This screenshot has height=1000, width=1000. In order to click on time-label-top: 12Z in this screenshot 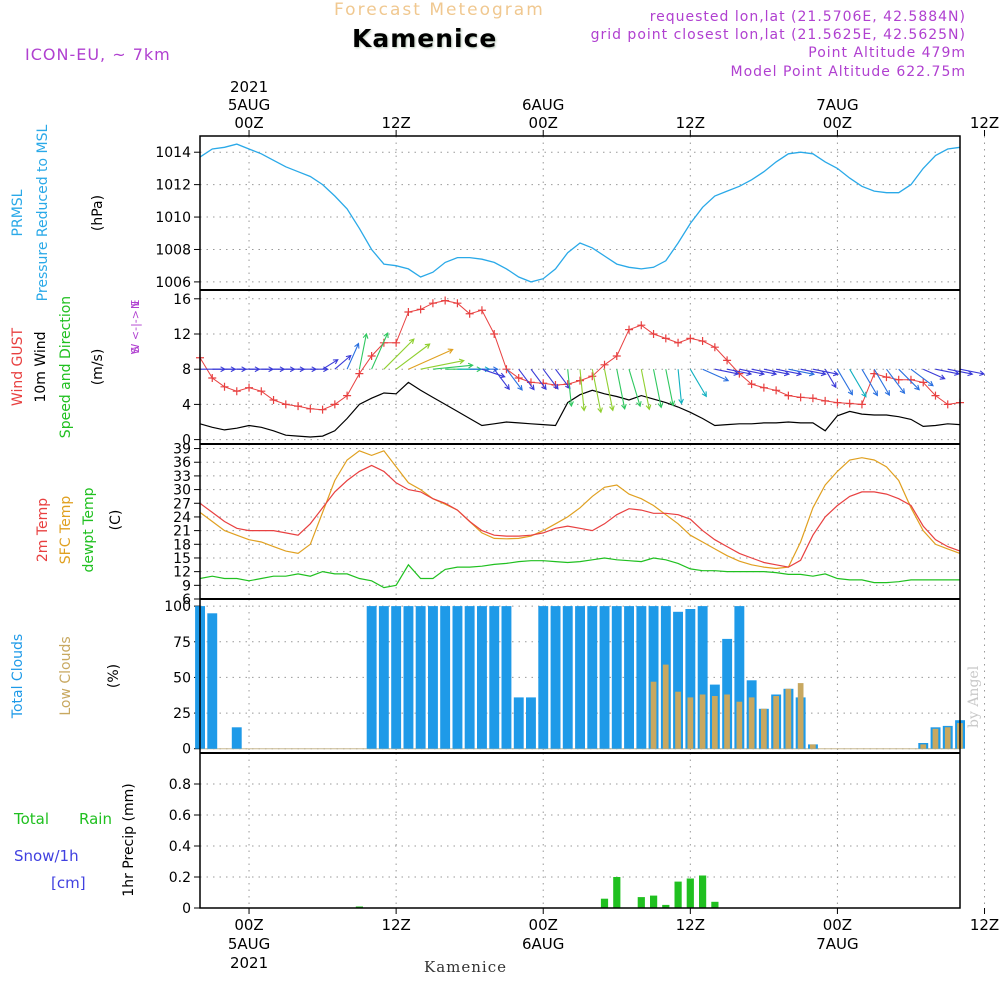, I will do `click(984, 123)`.